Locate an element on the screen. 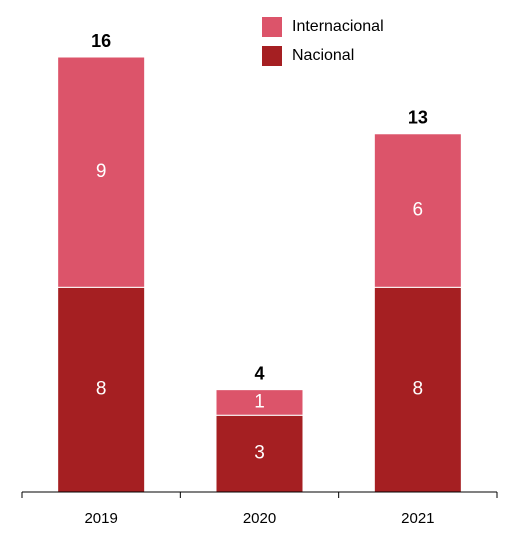  segment-label: 6 is located at coordinates (418, 210).